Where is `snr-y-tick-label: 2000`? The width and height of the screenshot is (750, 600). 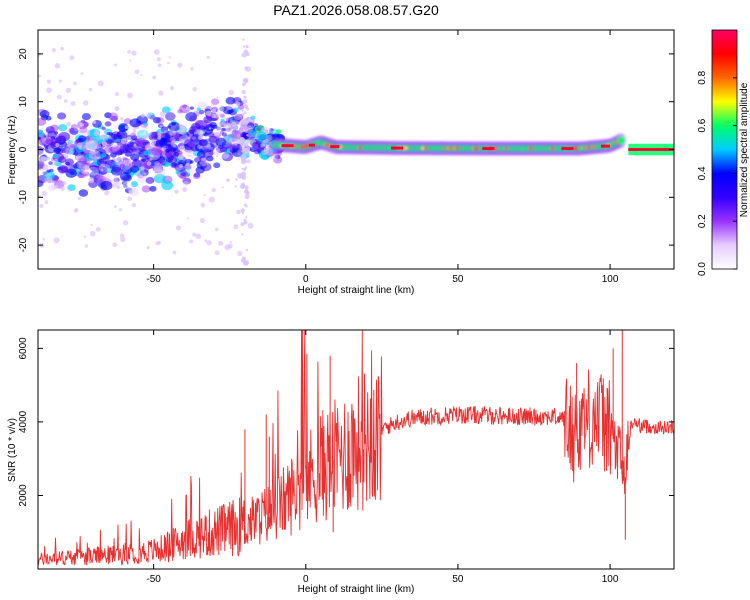 snr-y-tick-label: 2000 is located at coordinates (23, 495).